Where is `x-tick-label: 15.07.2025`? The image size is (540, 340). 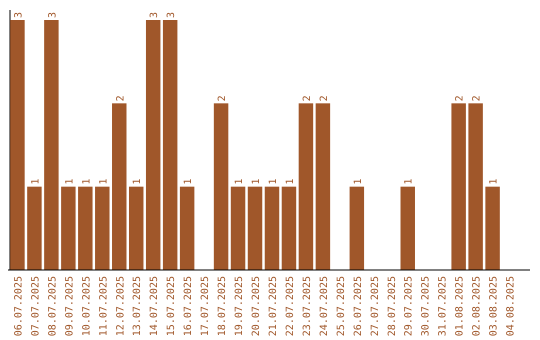
x-tick-label: 15.07.2025 is located at coordinates (172, 306).